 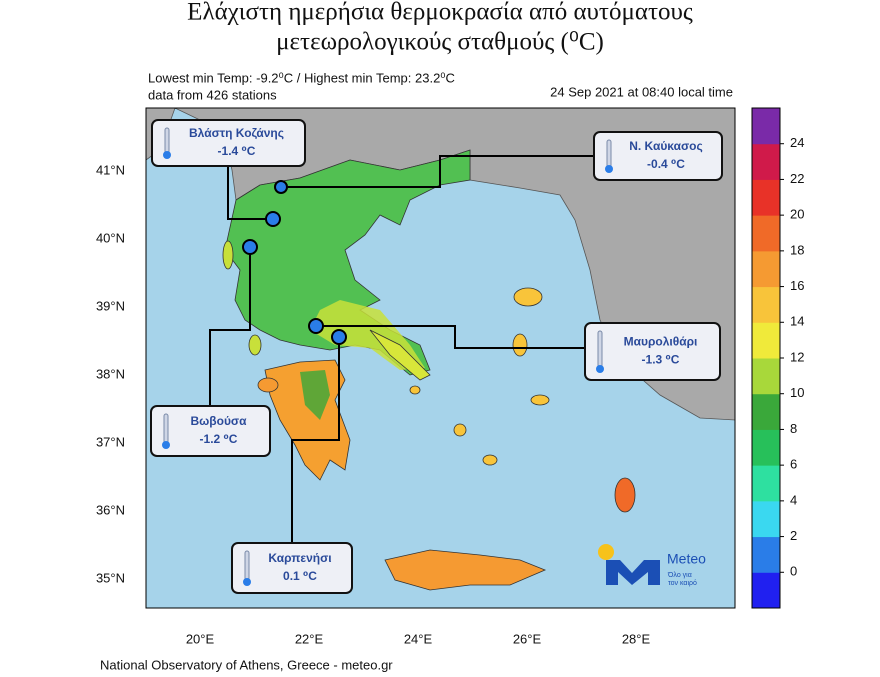 I want to click on lat-label: 40°N, so click(x=110, y=237).